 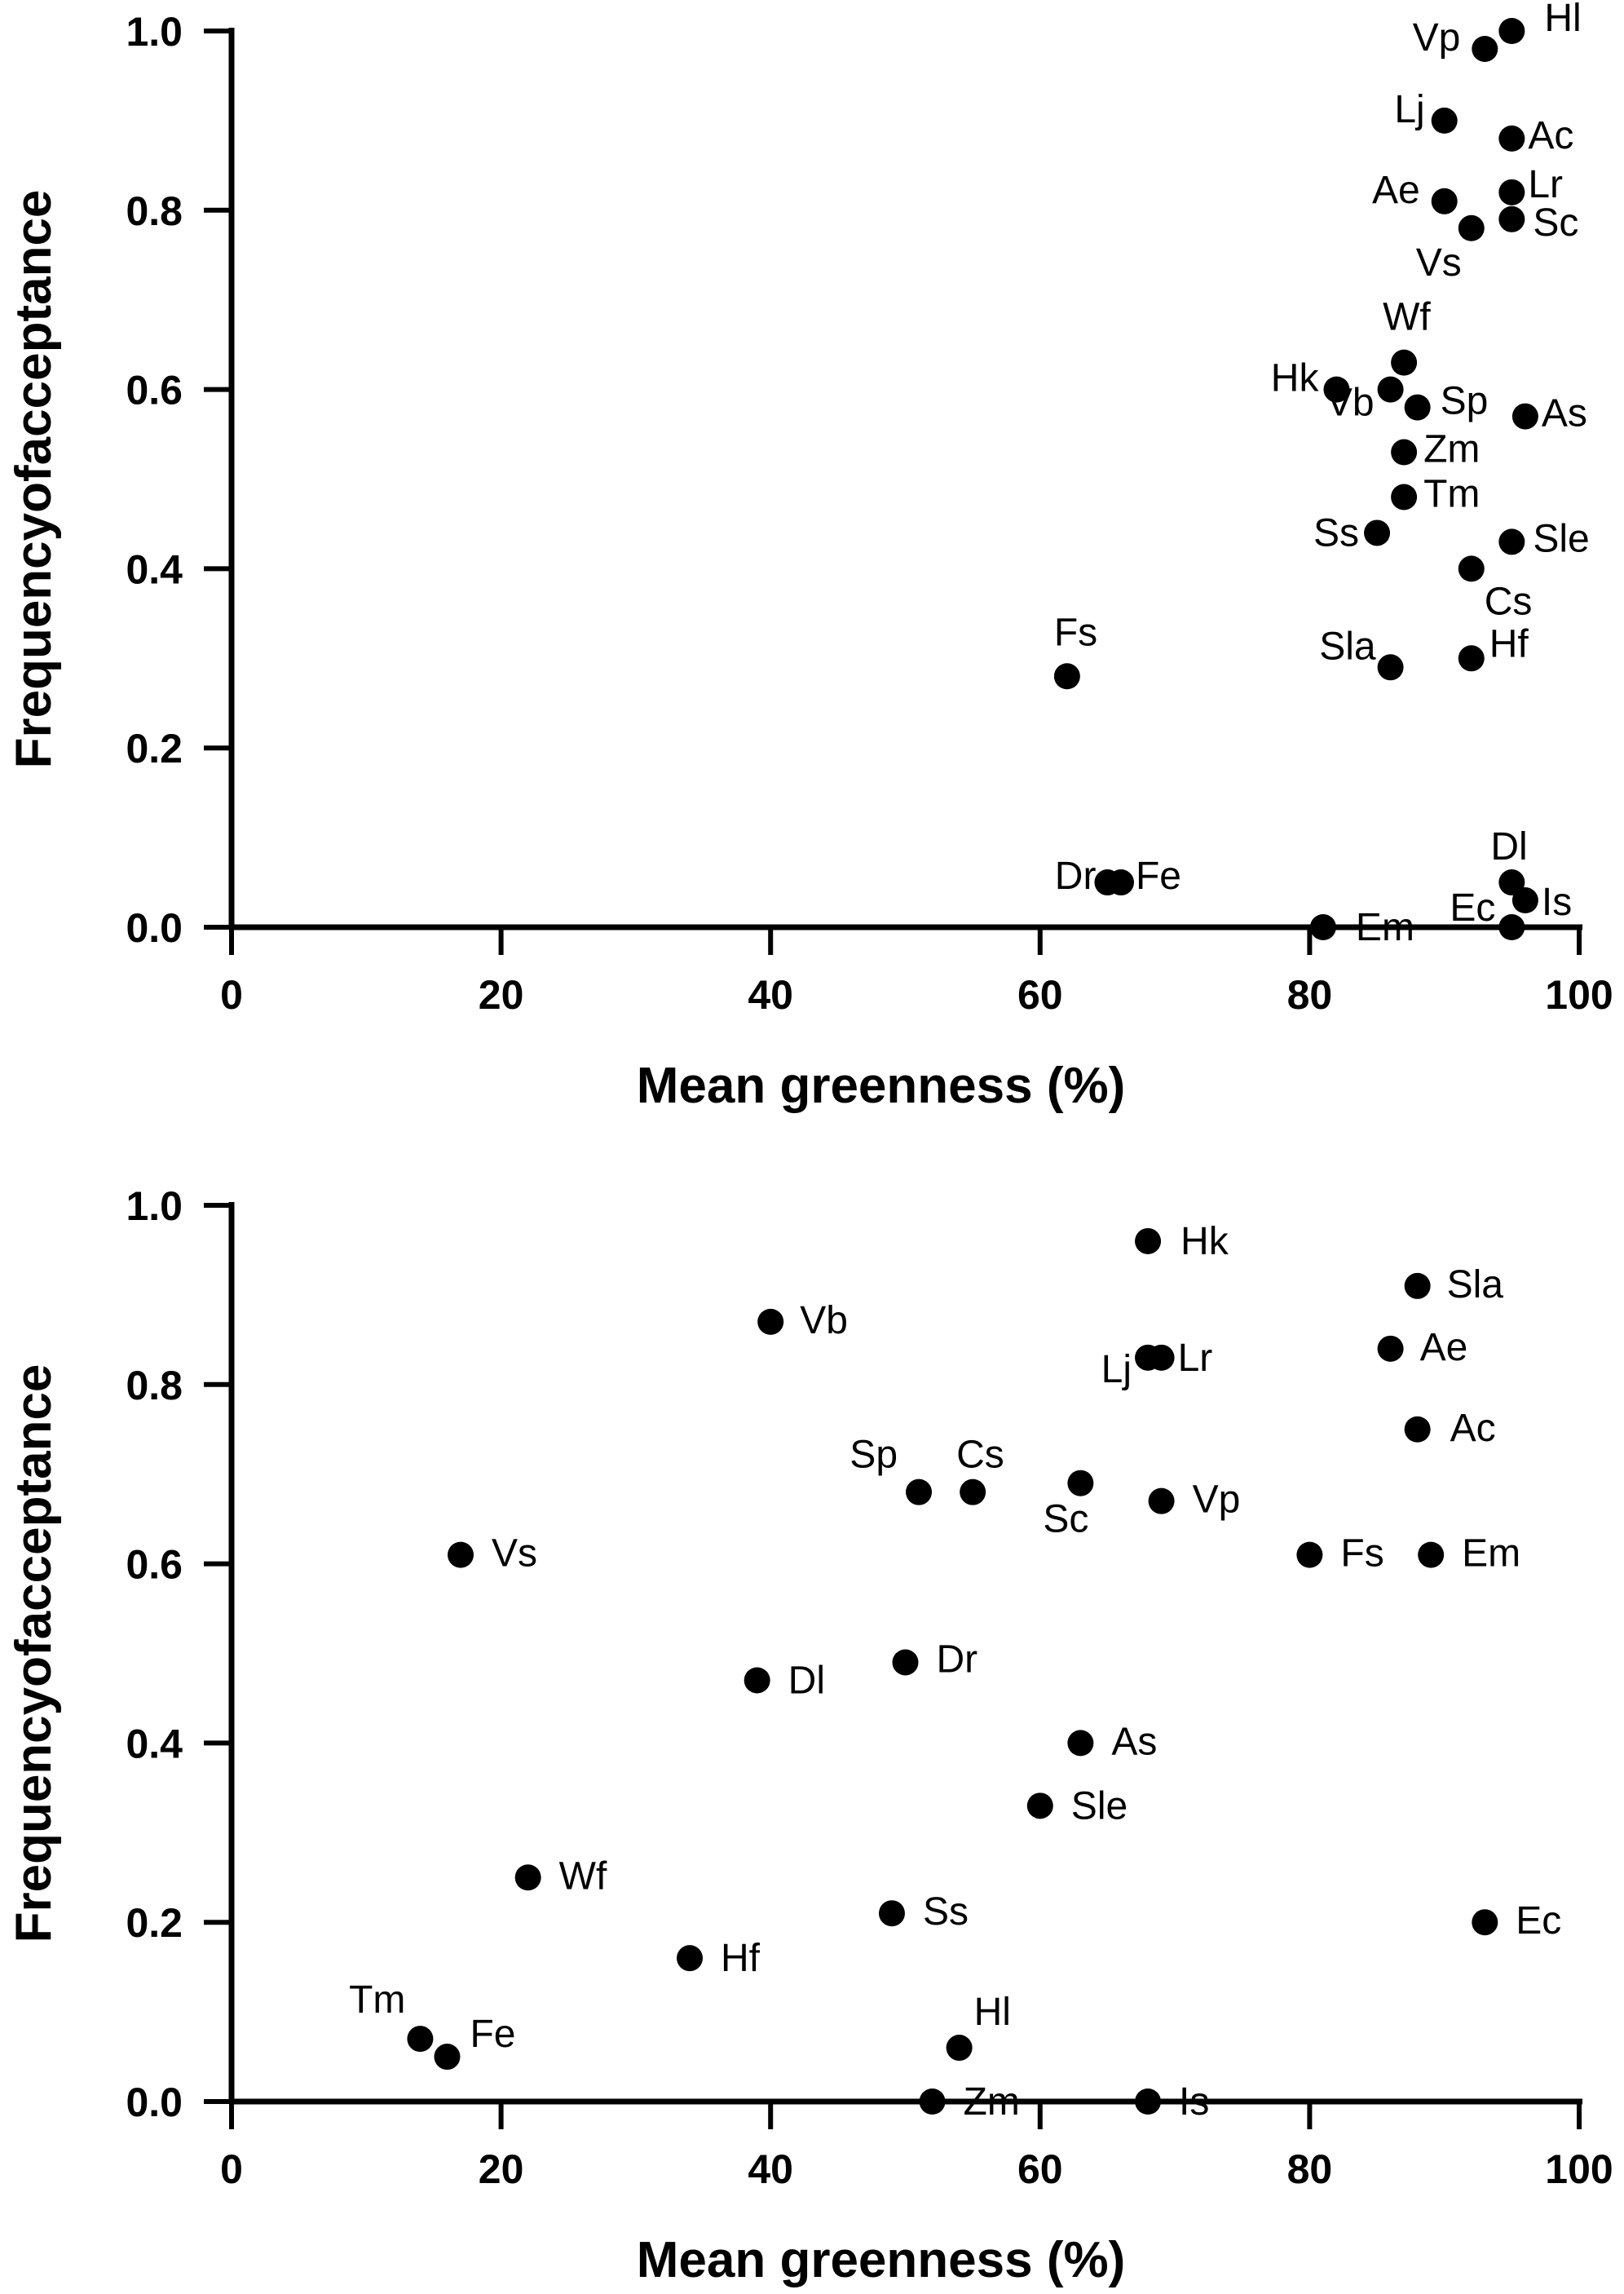 I want to click on y-tick-label: 0.2, so click(x=154, y=1923).